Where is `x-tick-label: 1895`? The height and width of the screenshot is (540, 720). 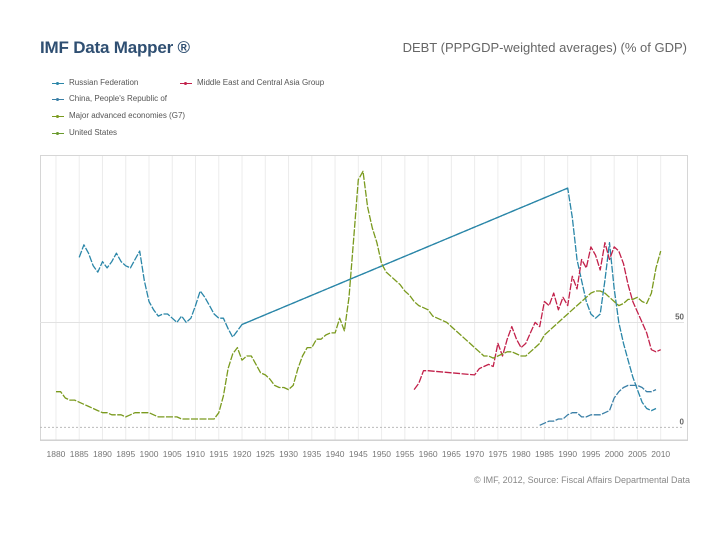 x-tick-label: 1895 is located at coordinates (125, 454).